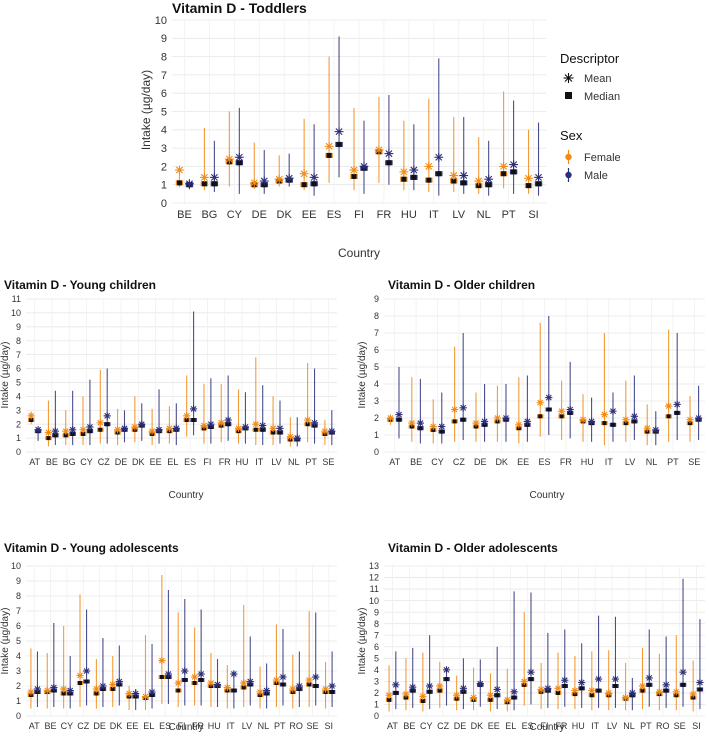 The image size is (709, 736). I want to click on median-square-female-ee, so click(490, 699).